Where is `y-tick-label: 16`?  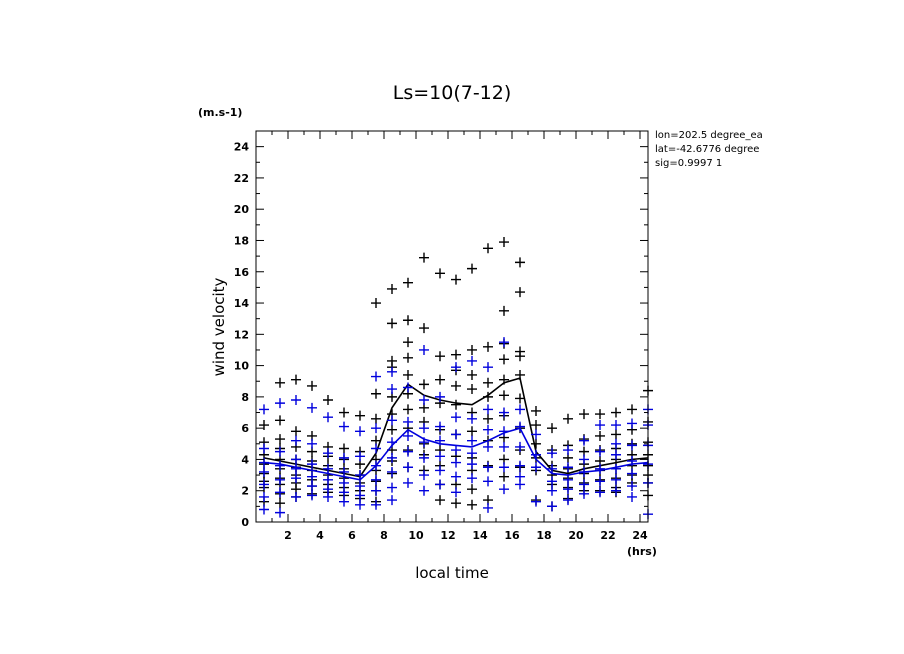 y-tick-label: 16 is located at coordinates (242, 272).